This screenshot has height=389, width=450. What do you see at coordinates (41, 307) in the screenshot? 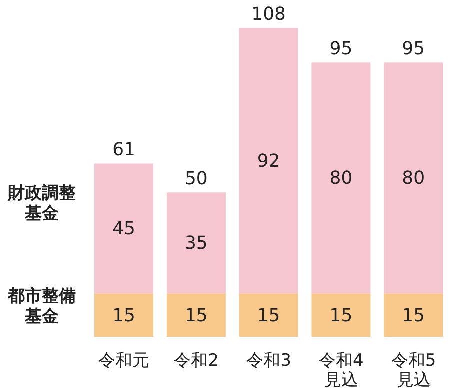
I see `series-label: 都市整備基金` at bounding box center [41, 307].